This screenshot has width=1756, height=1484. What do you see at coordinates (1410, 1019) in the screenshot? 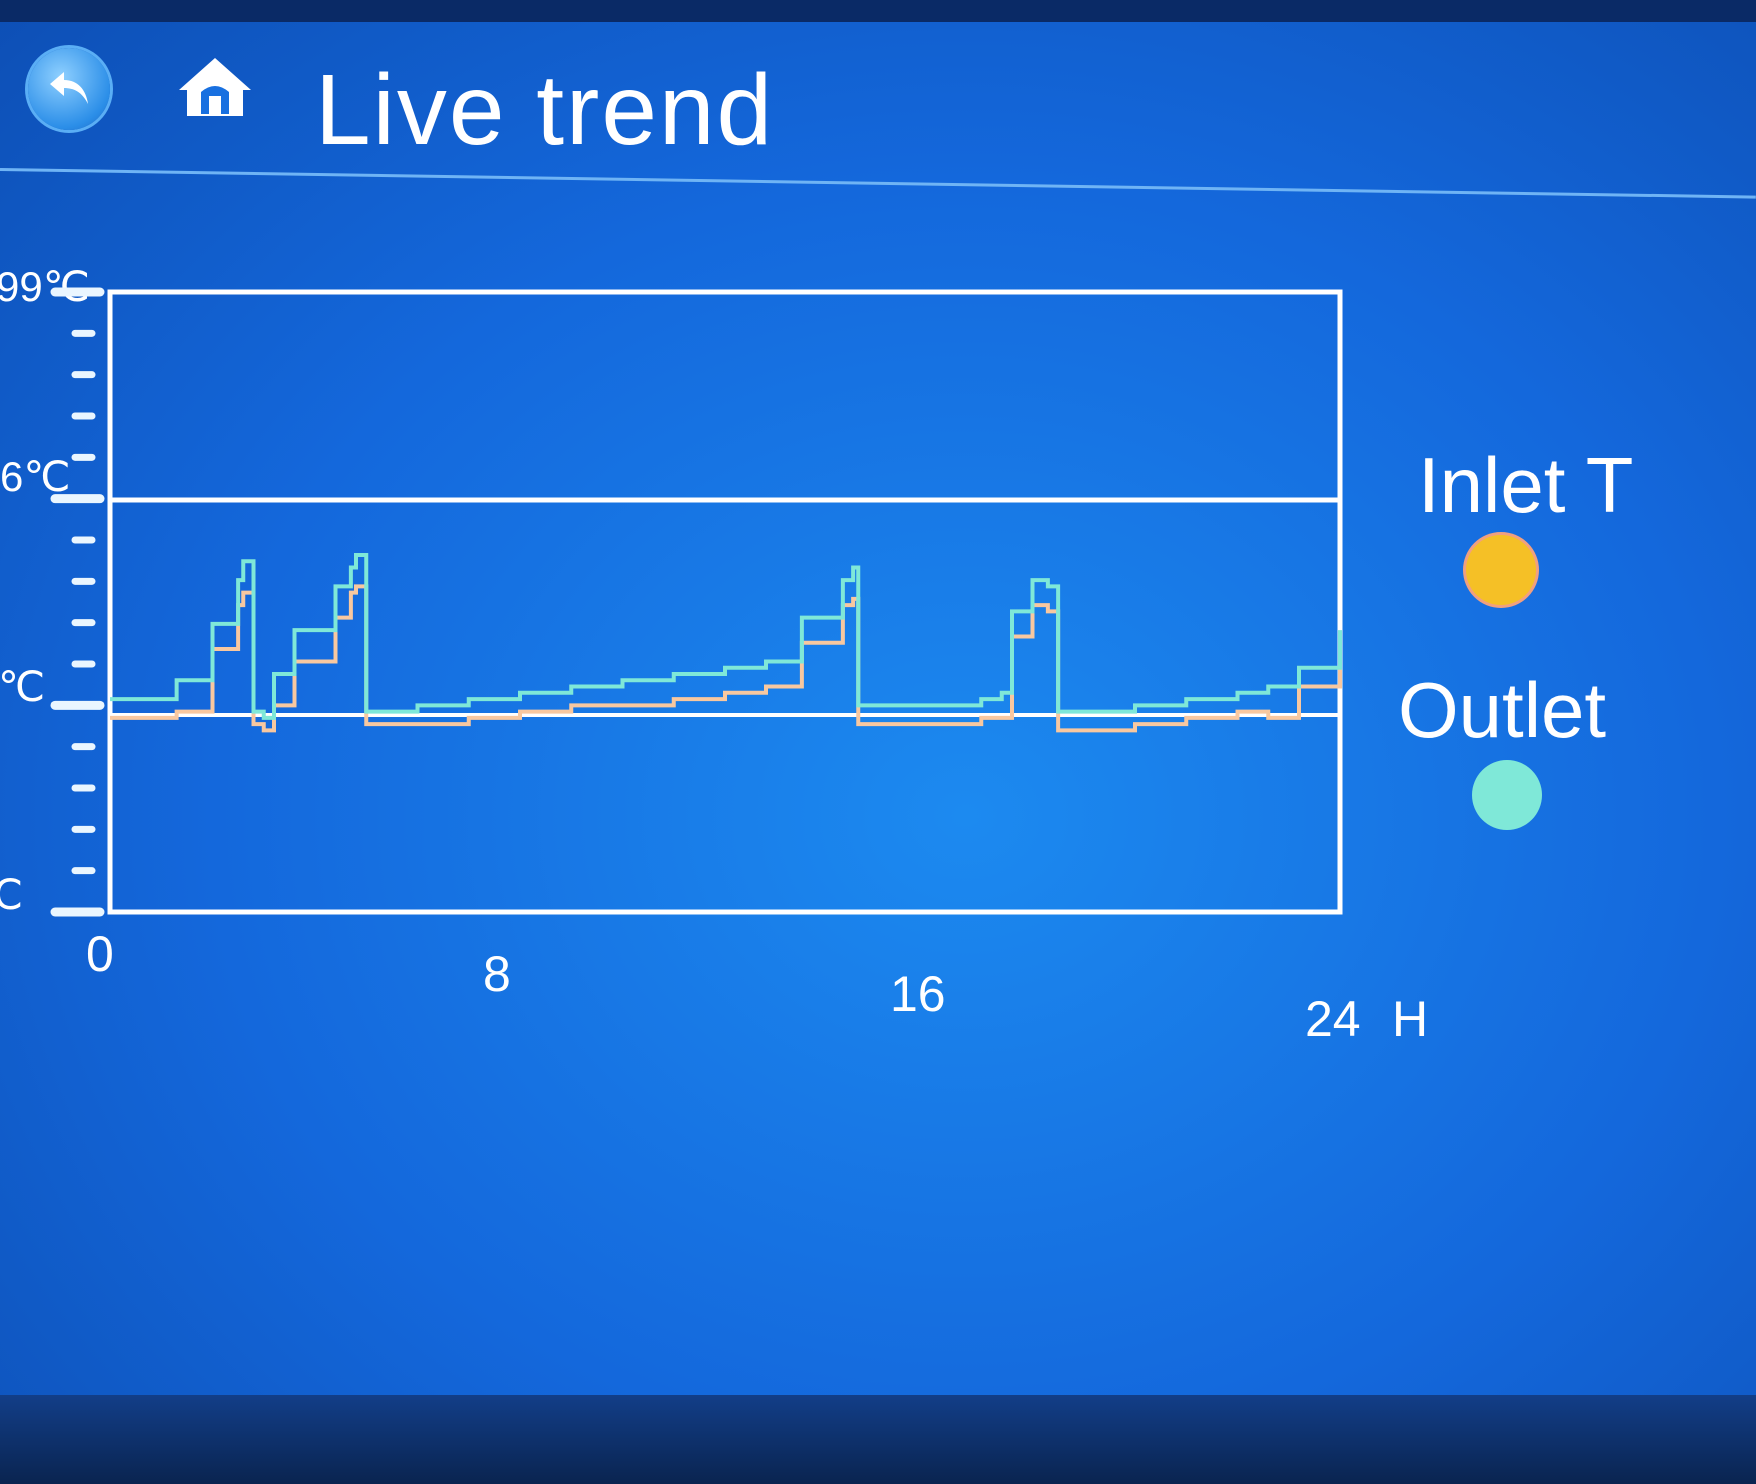
I see `x-axis-unit: H` at bounding box center [1410, 1019].